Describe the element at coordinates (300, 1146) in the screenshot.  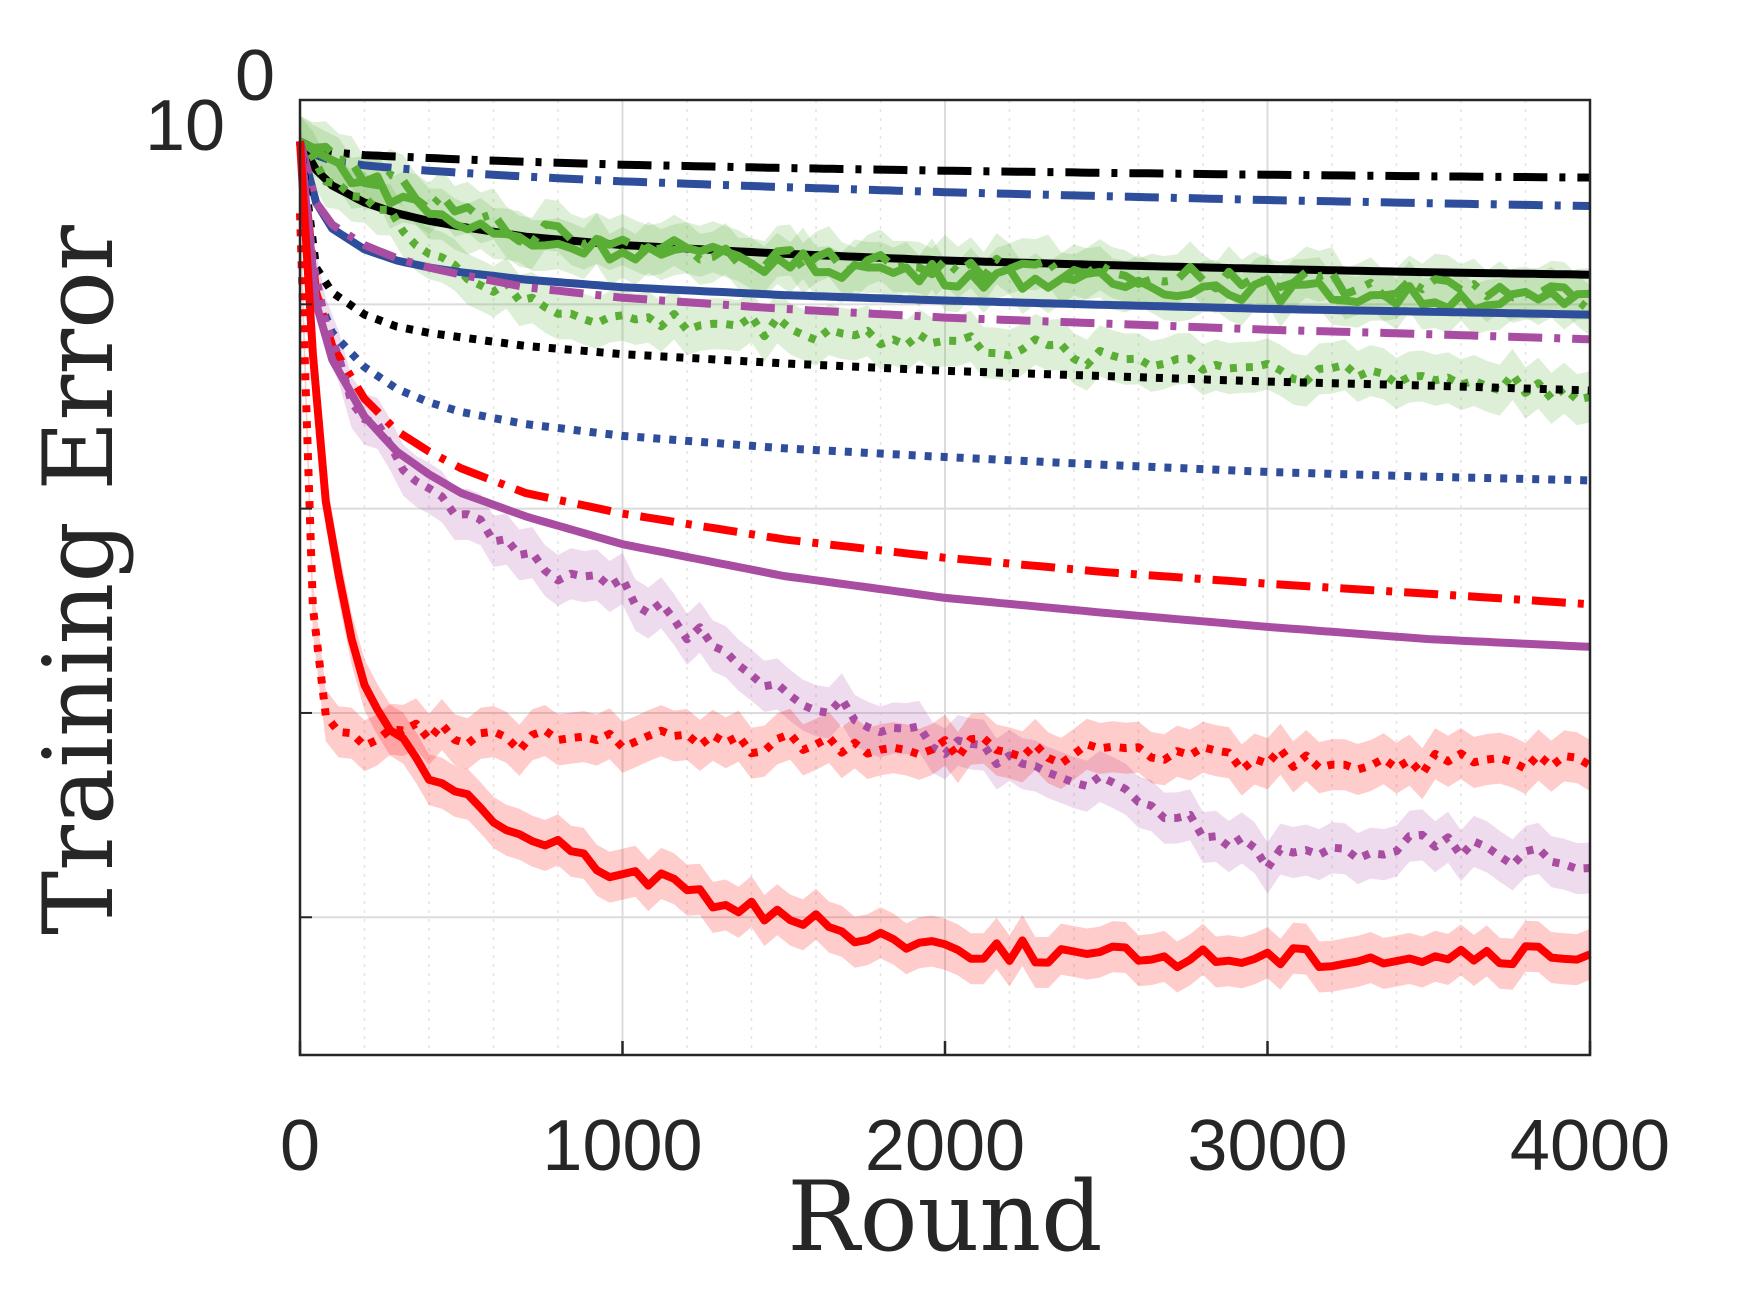
I see `x-tick-label-0: 0` at that location.